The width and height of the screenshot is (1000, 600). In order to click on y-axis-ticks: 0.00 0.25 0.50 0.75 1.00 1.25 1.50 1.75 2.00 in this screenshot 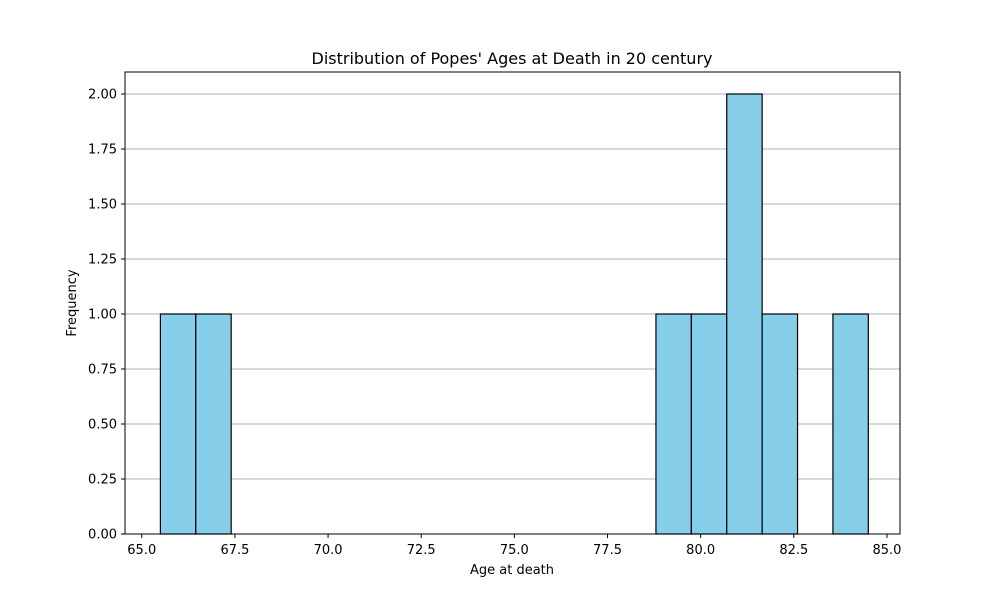, I will do `click(106, 315)`.